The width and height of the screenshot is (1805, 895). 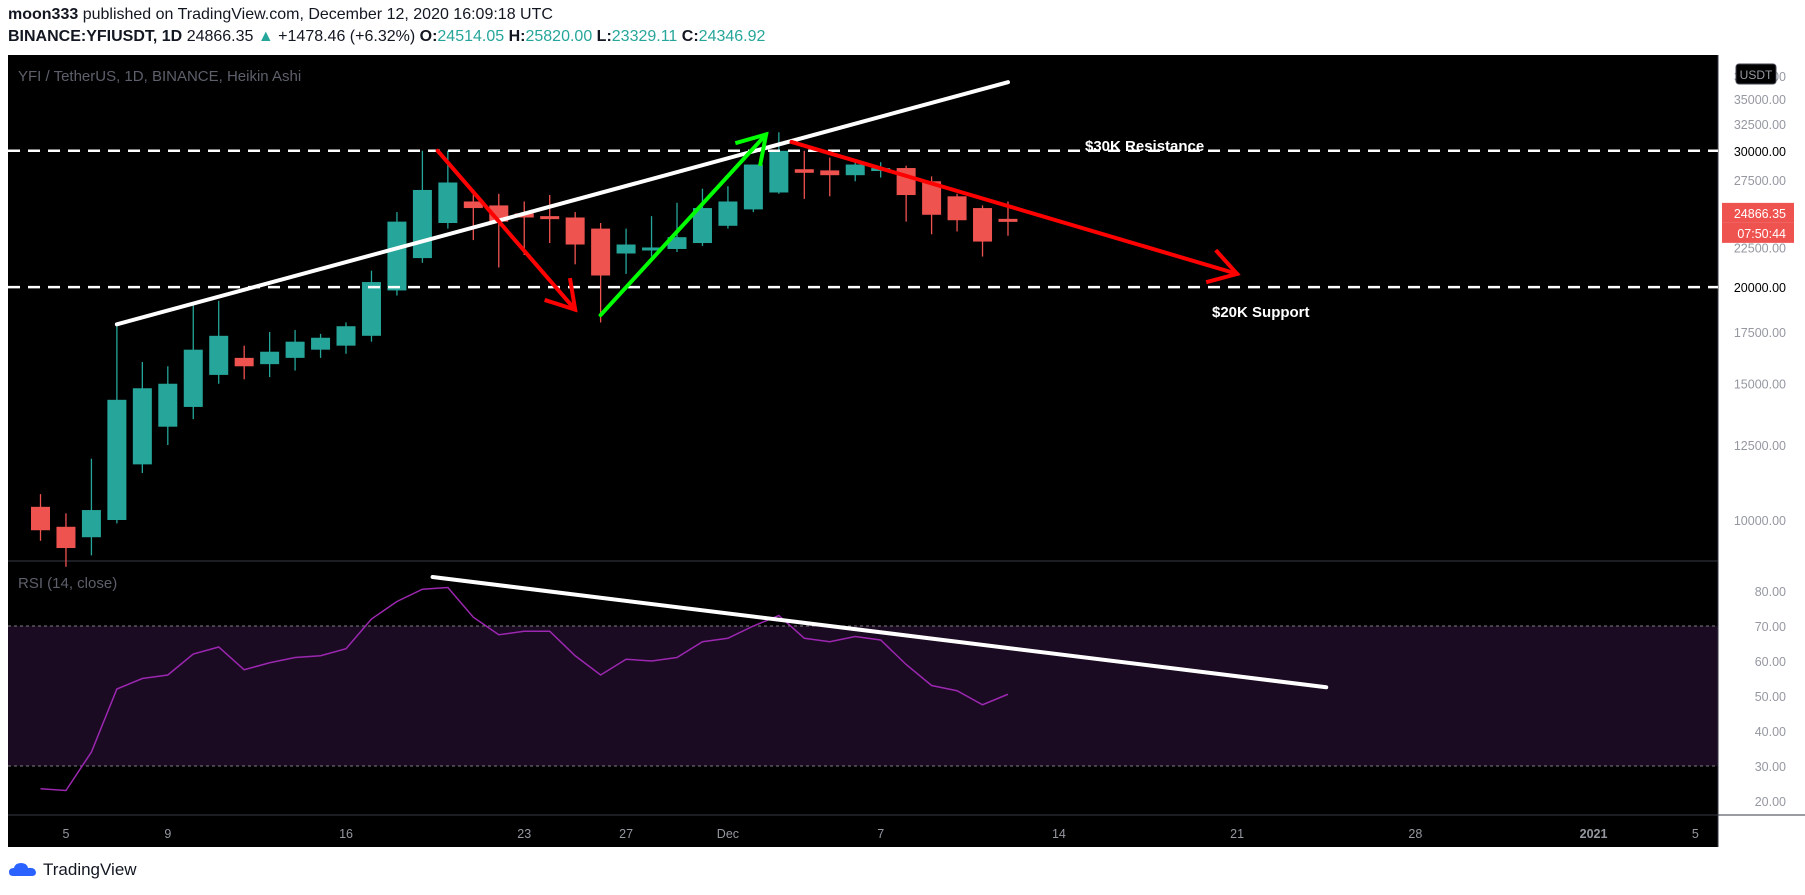 I want to click on rsi-tick-label: 80.00, so click(x=1770, y=592).